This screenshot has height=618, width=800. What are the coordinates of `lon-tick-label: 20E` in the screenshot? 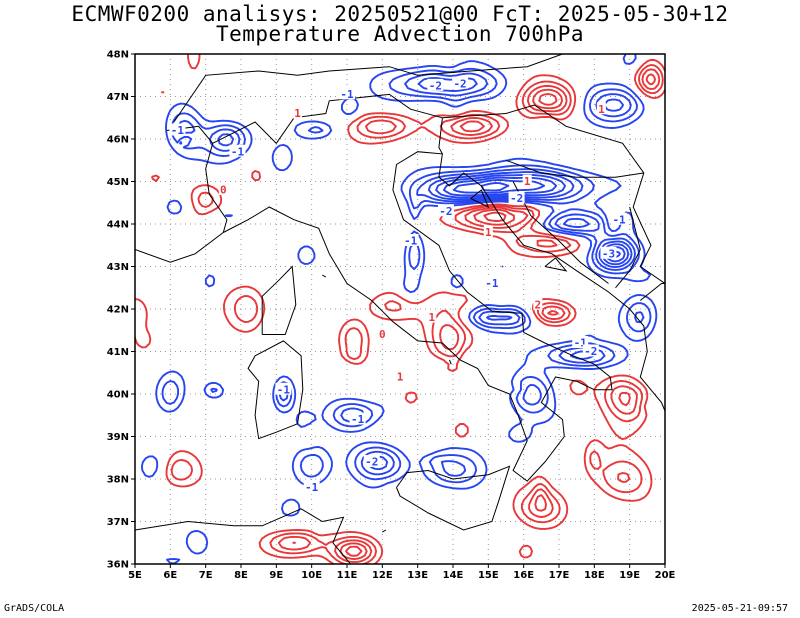 It's located at (665, 575).